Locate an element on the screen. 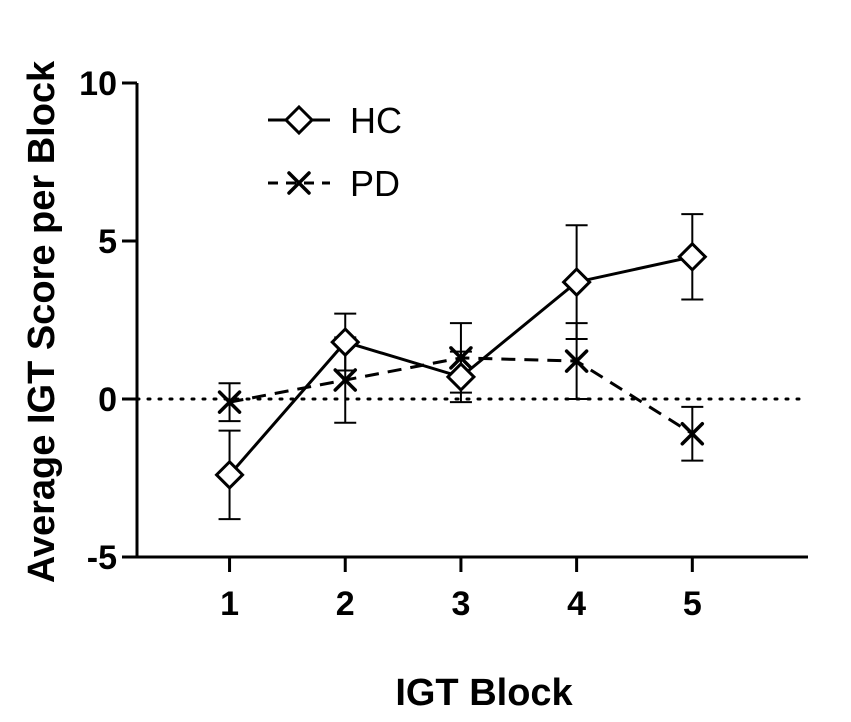 The image size is (851, 722). x-tick-label: 3 is located at coordinates (460, 604).